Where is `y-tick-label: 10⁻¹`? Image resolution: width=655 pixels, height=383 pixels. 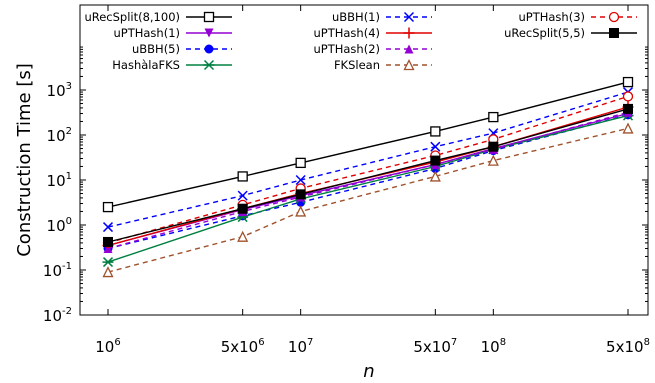
y-tick-label: 10⁻¹ is located at coordinates (57, 270).